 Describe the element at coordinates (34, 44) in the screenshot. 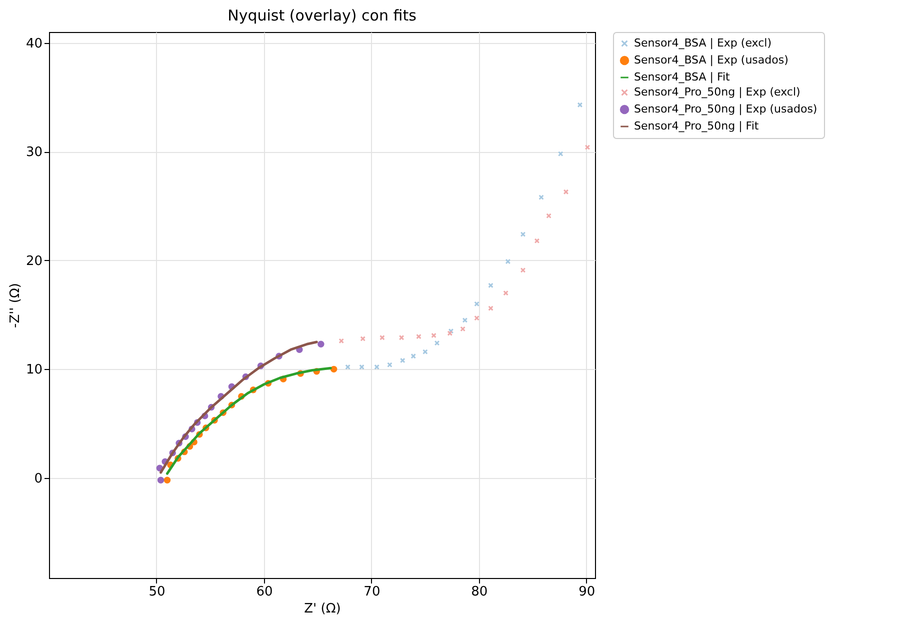

I see `y-tick-label: 40` at that location.